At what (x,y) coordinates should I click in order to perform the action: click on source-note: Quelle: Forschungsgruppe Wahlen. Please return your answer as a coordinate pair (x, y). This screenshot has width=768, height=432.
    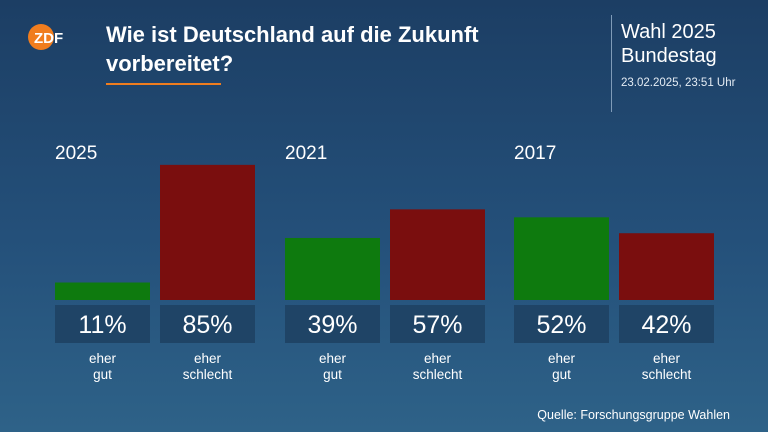
    Looking at the image, I should click on (633, 415).